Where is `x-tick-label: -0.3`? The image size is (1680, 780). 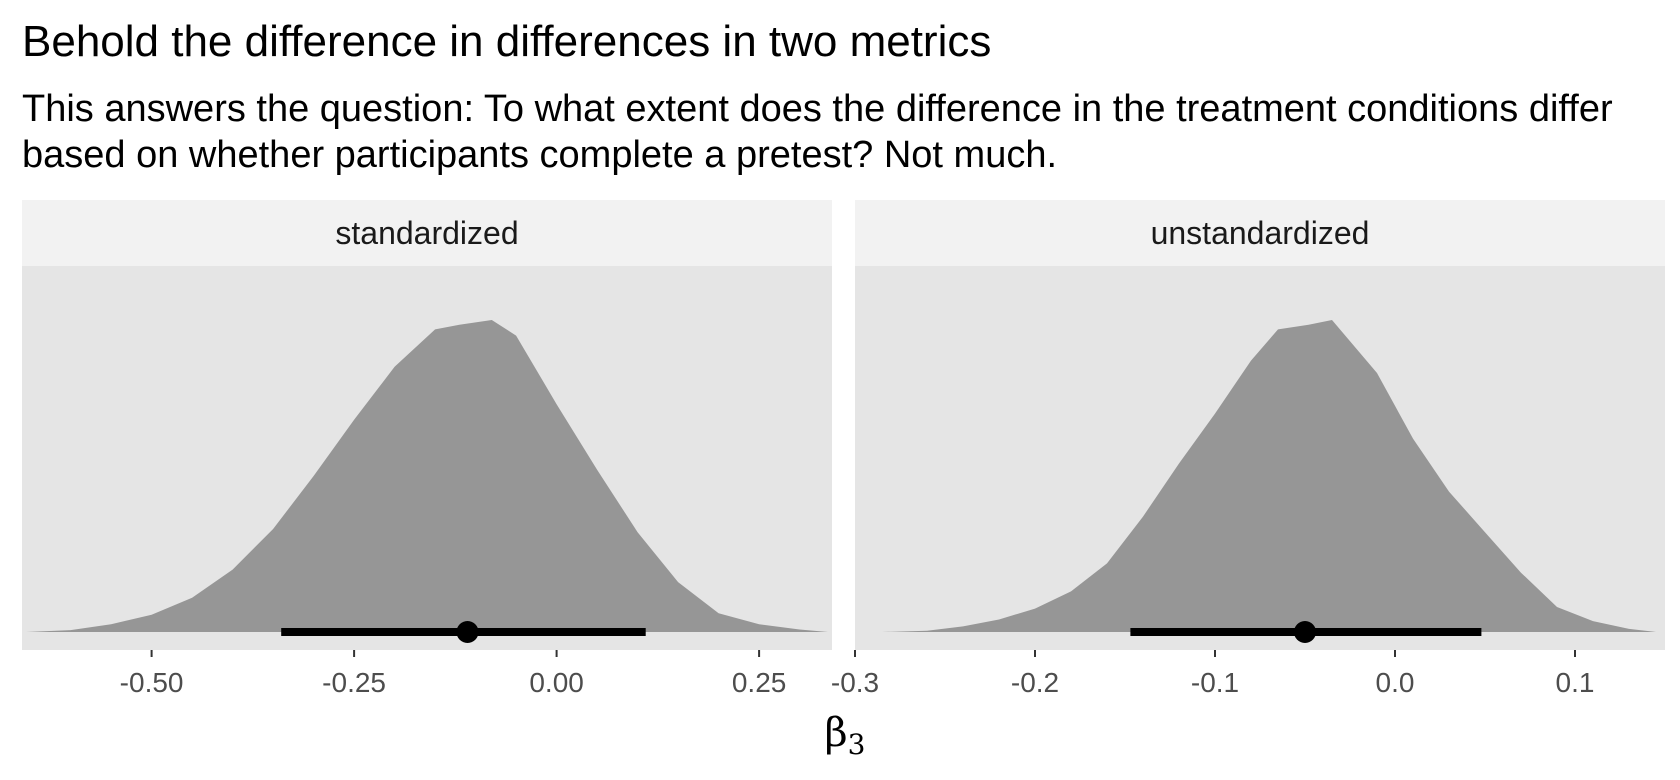
x-tick-label: -0.3 is located at coordinates (855, 682).